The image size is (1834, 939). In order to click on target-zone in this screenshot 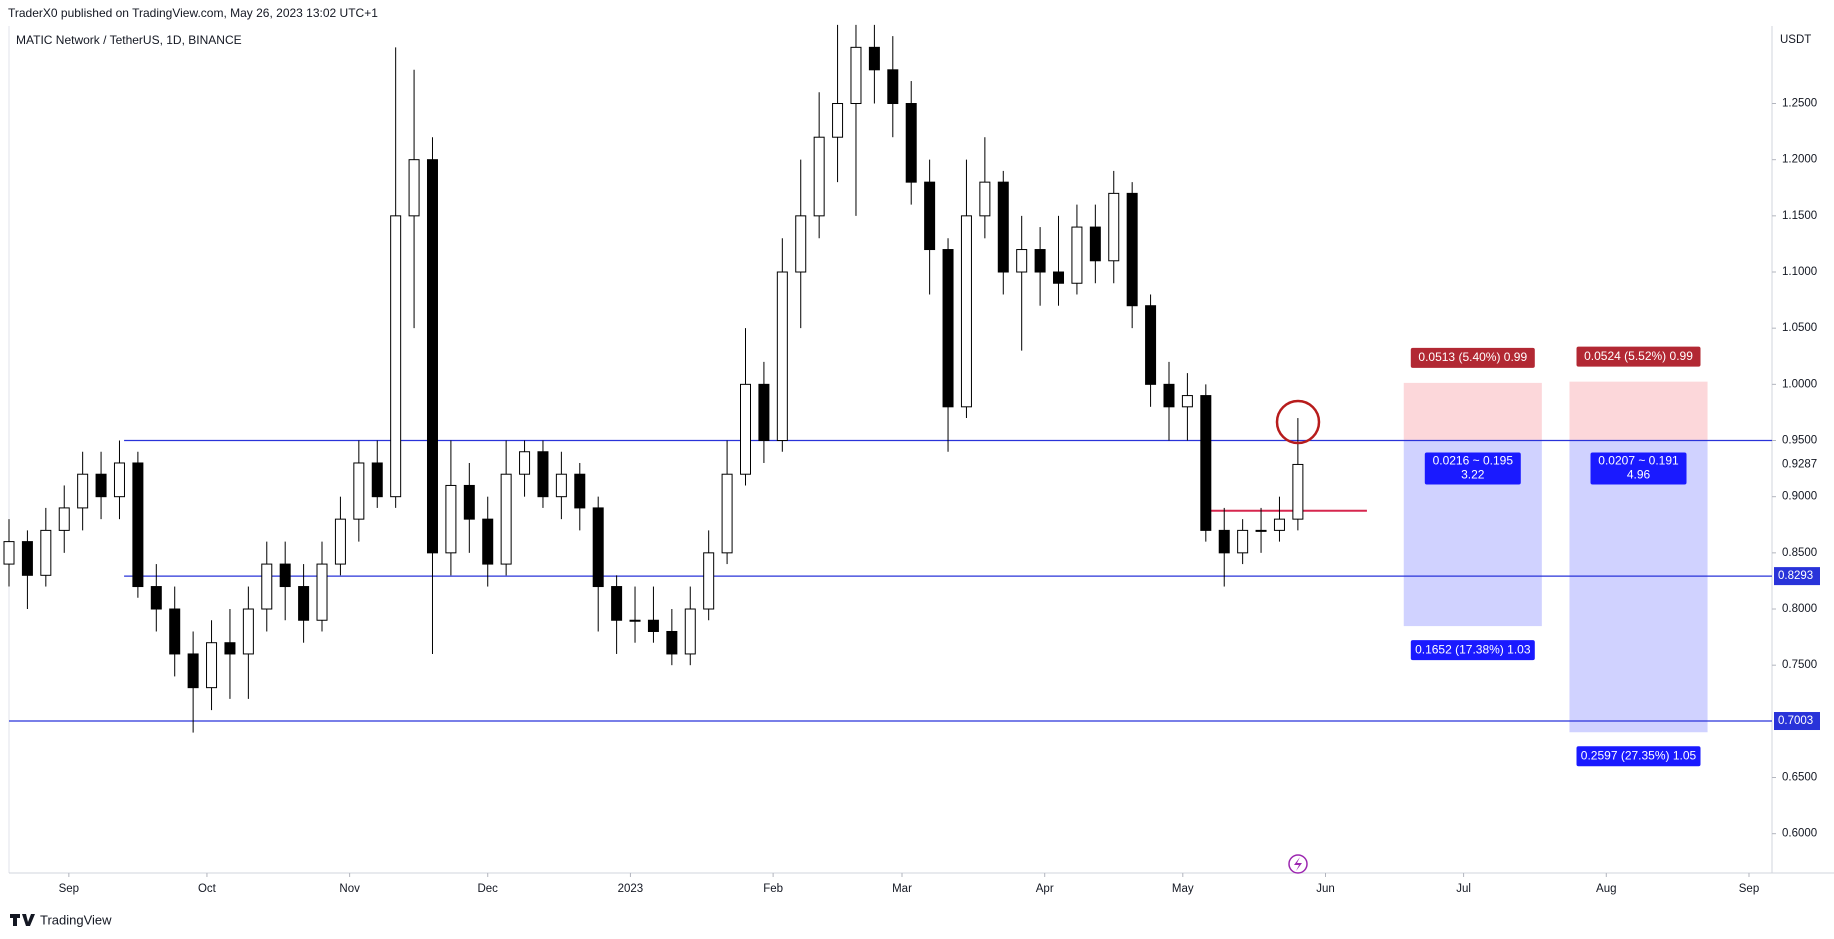, I will do `click(1638, 586)`.